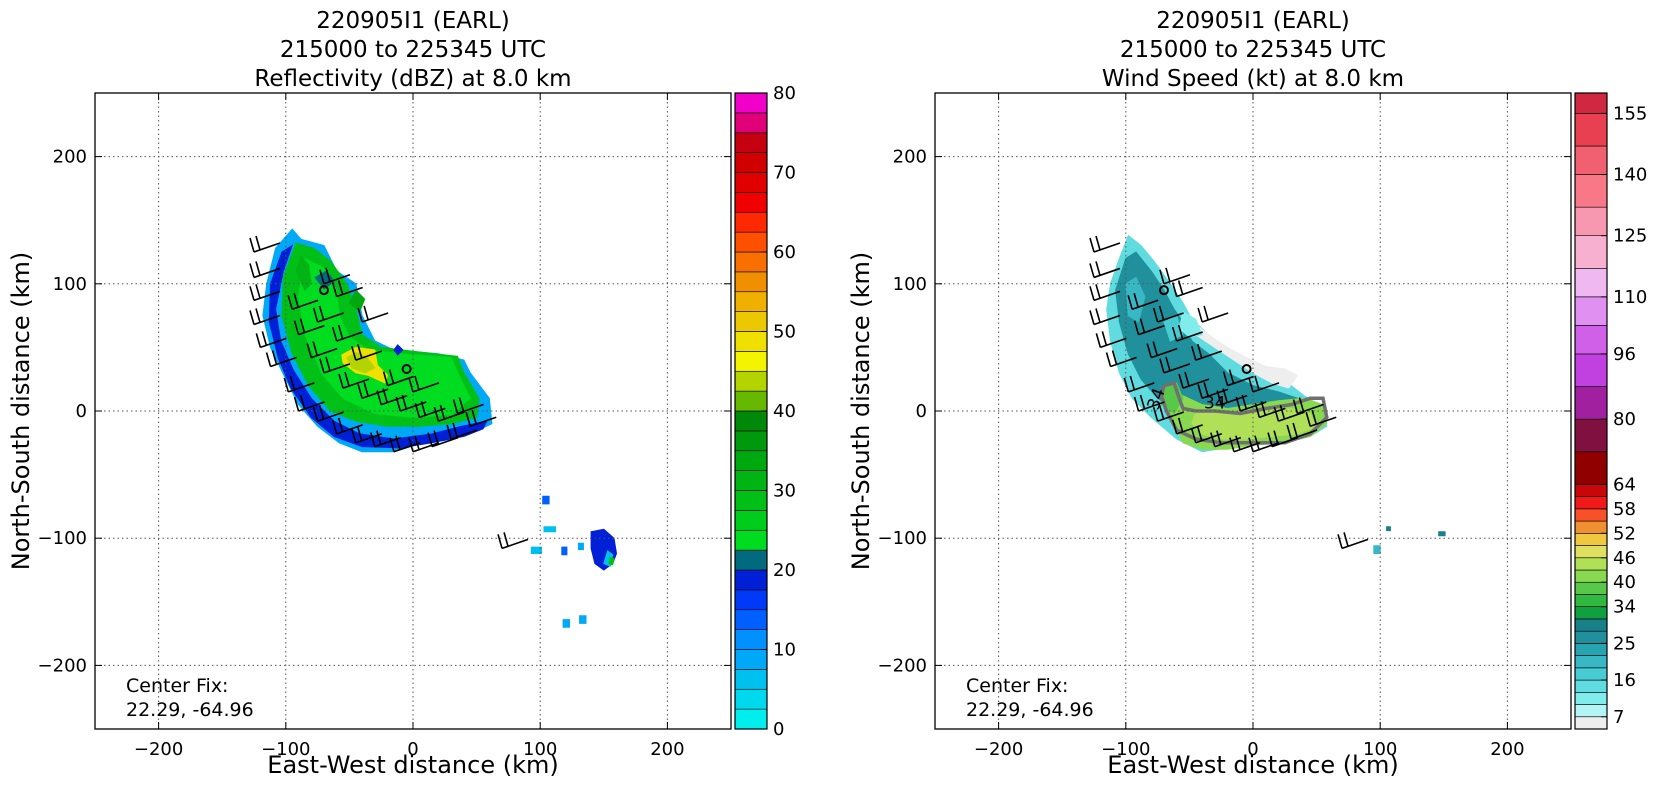 This screenshot has width=1655, height=787. I want to click on title-line: 215000 to 225345 UTC, so click(1253, 50).